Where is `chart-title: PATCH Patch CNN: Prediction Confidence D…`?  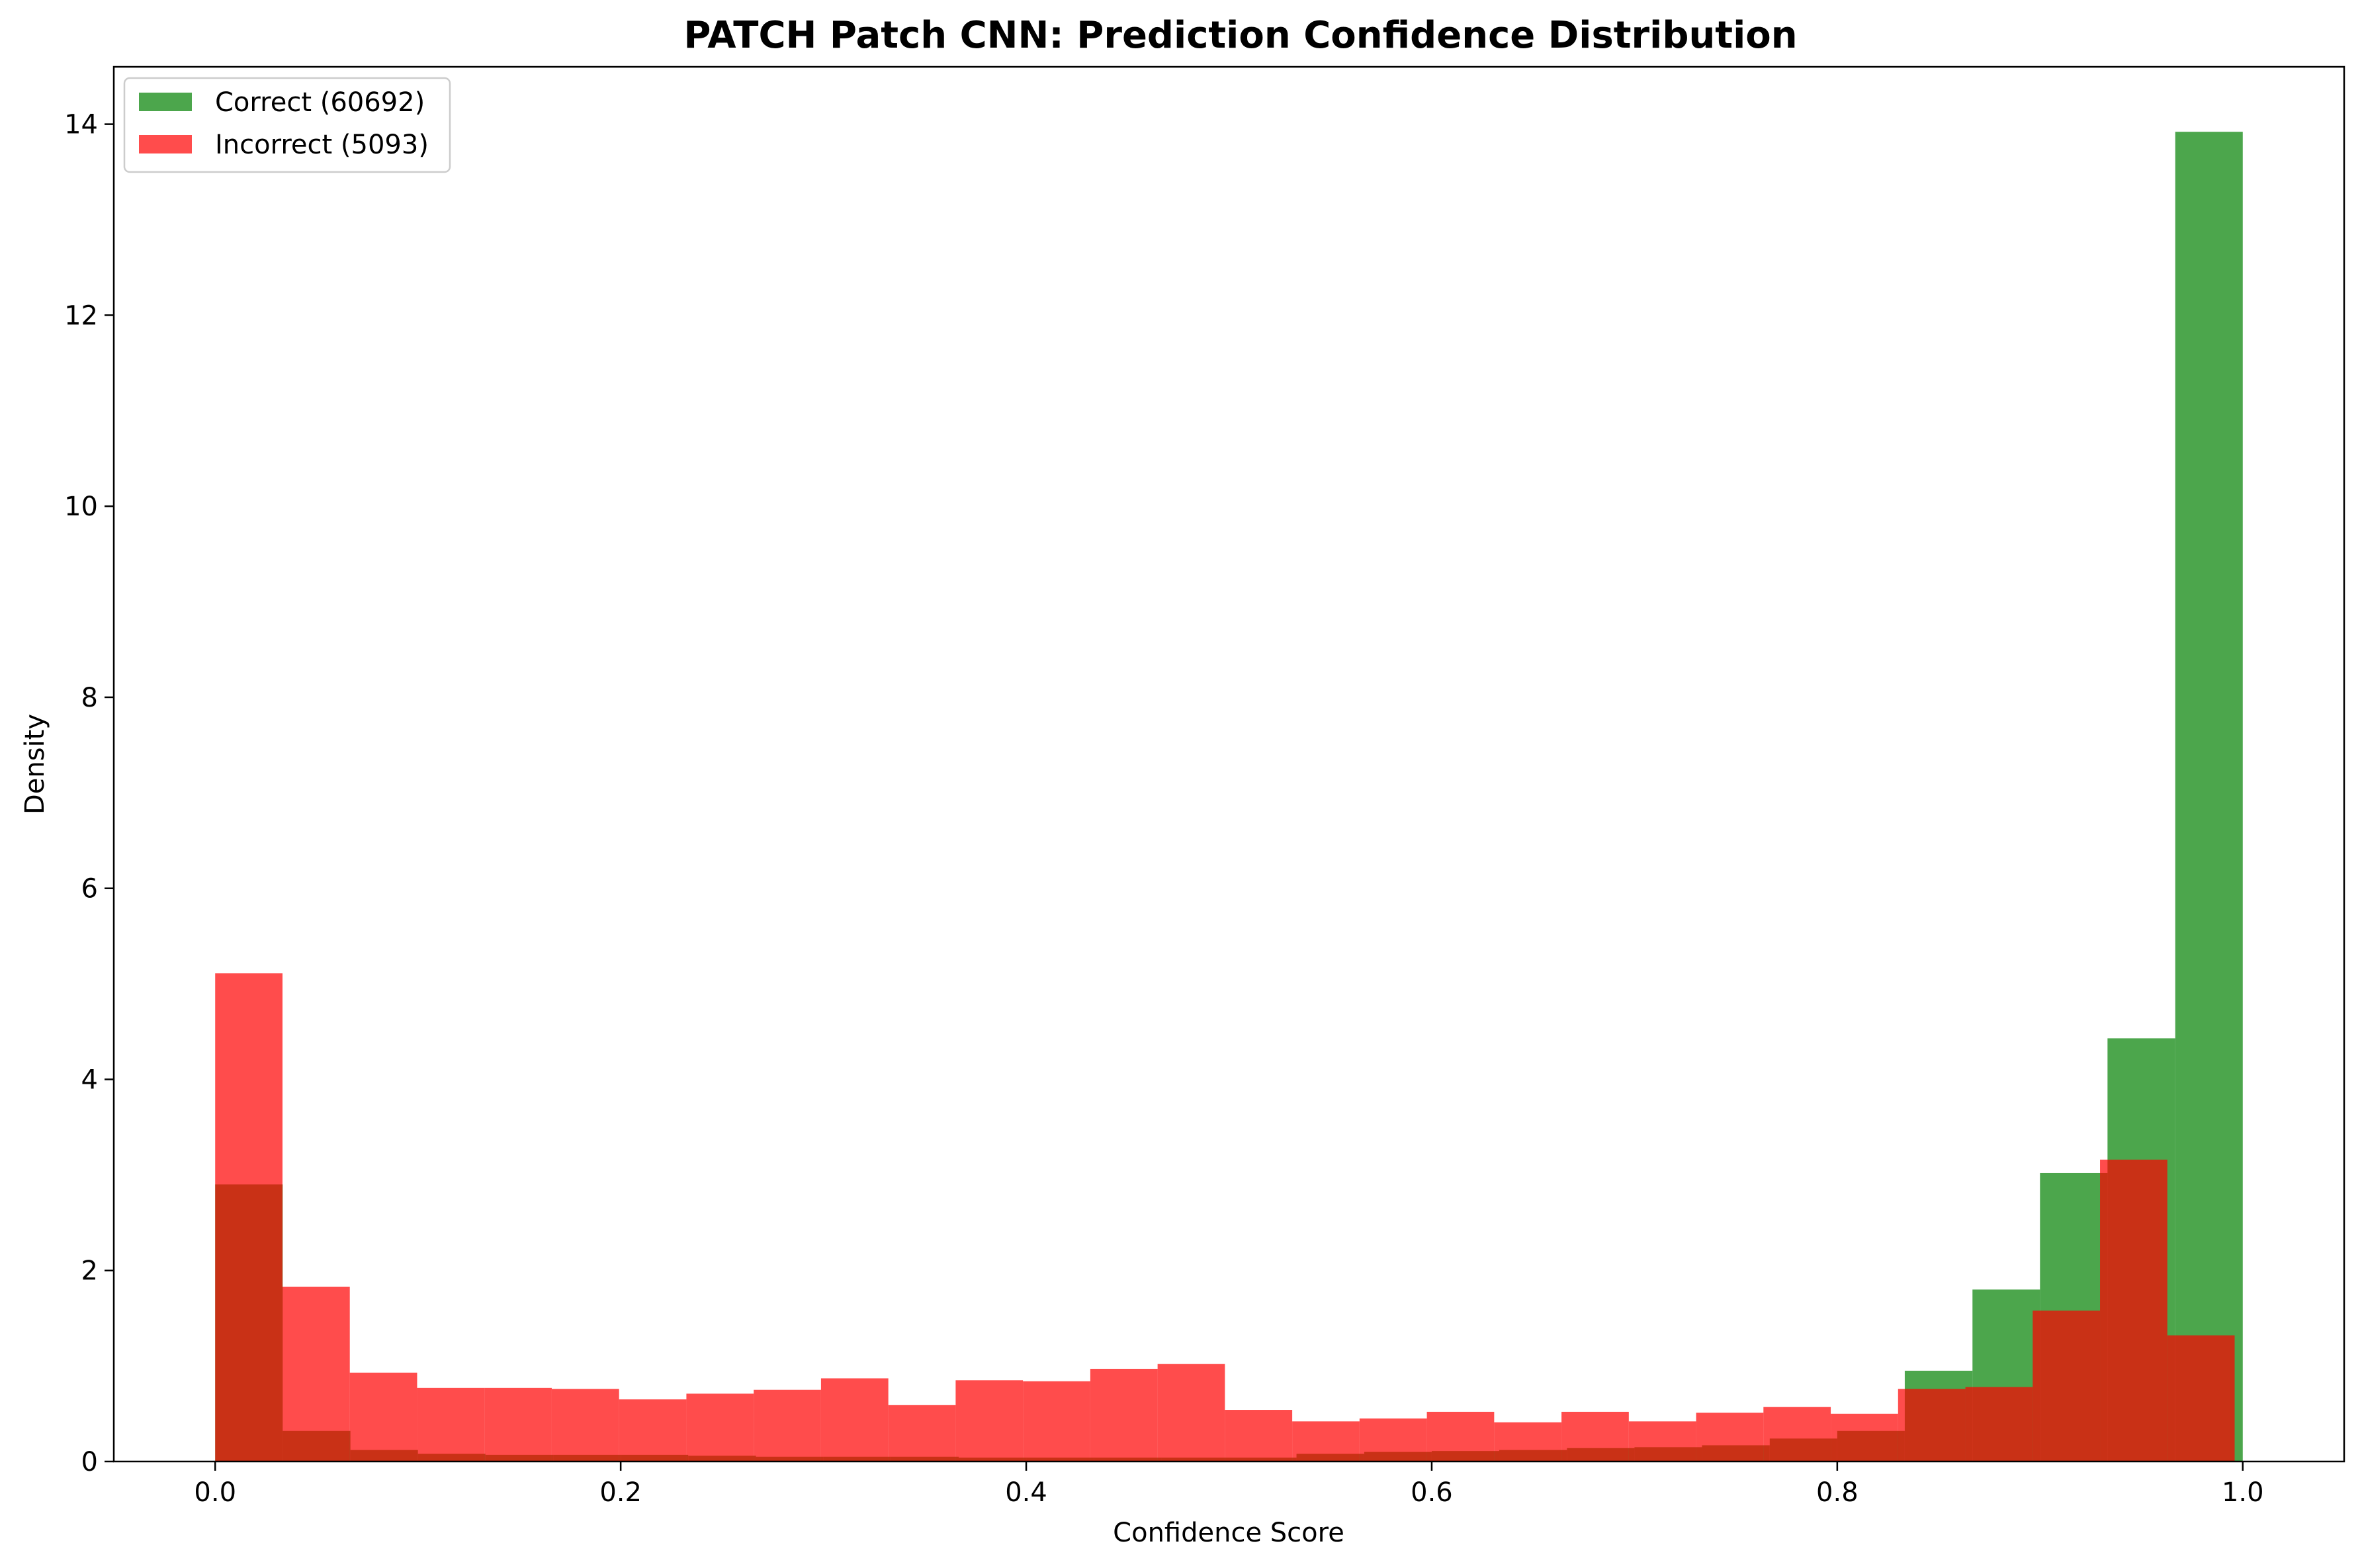
chart-title: PATCH Patch CNN: Prediction Confidence D… is located at coordinates (1240, 35).